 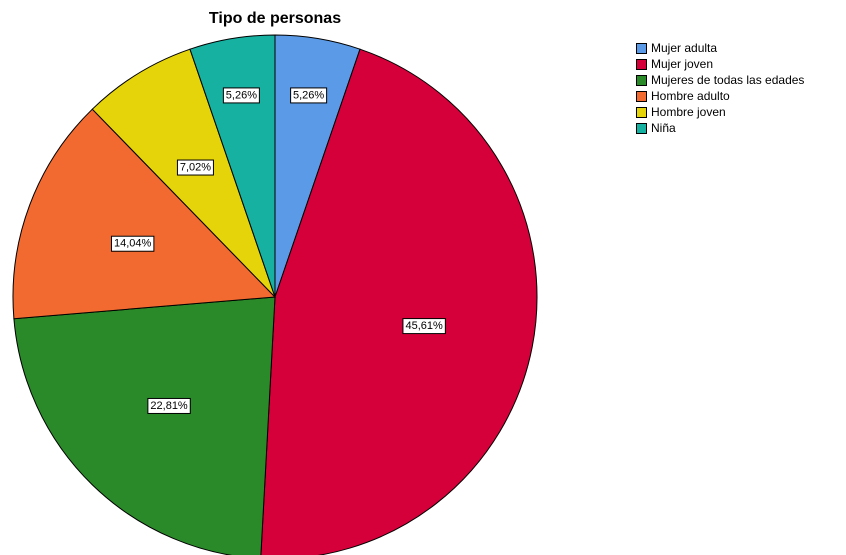 I want to click on slice-label-text-1: 45,61%, so click(x=424, y=326).